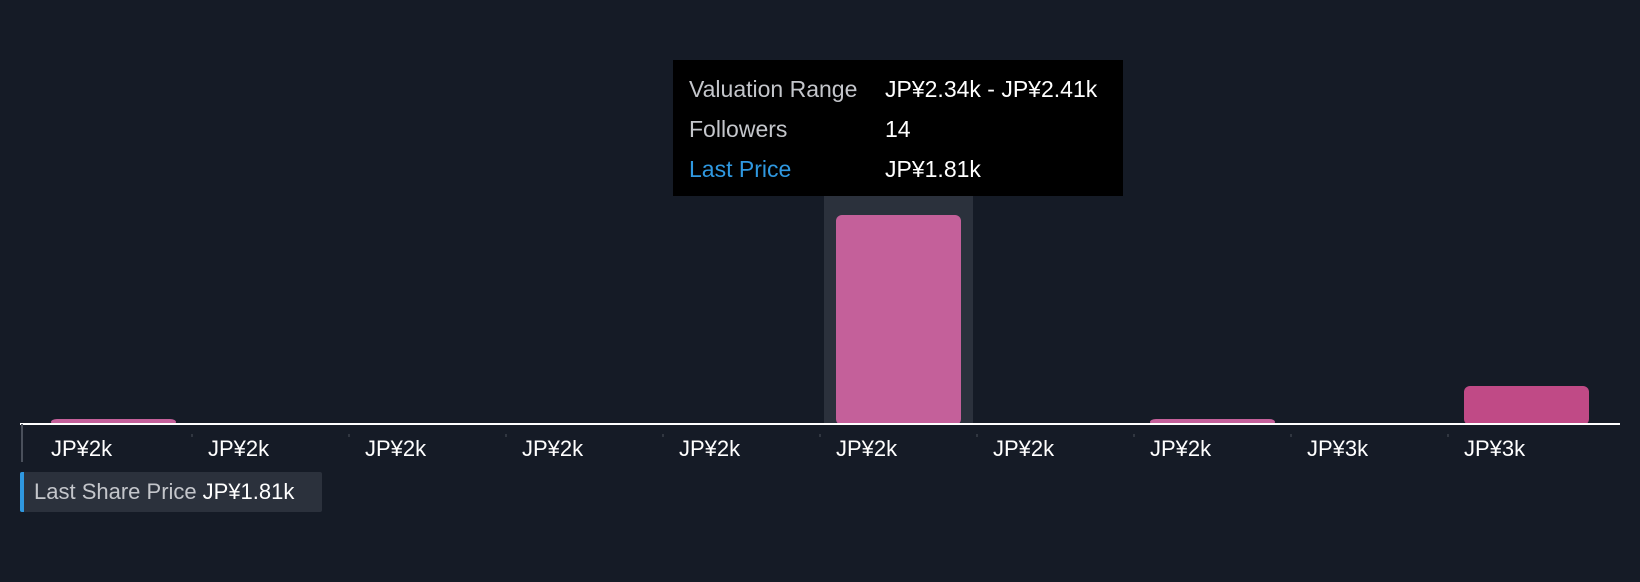 This screenshot has height=582, width=1640. I want to click on tooltip-row-valuation-range: Valuation Range JP¥2.34k - JP¥2.41k, so click(898, 89).